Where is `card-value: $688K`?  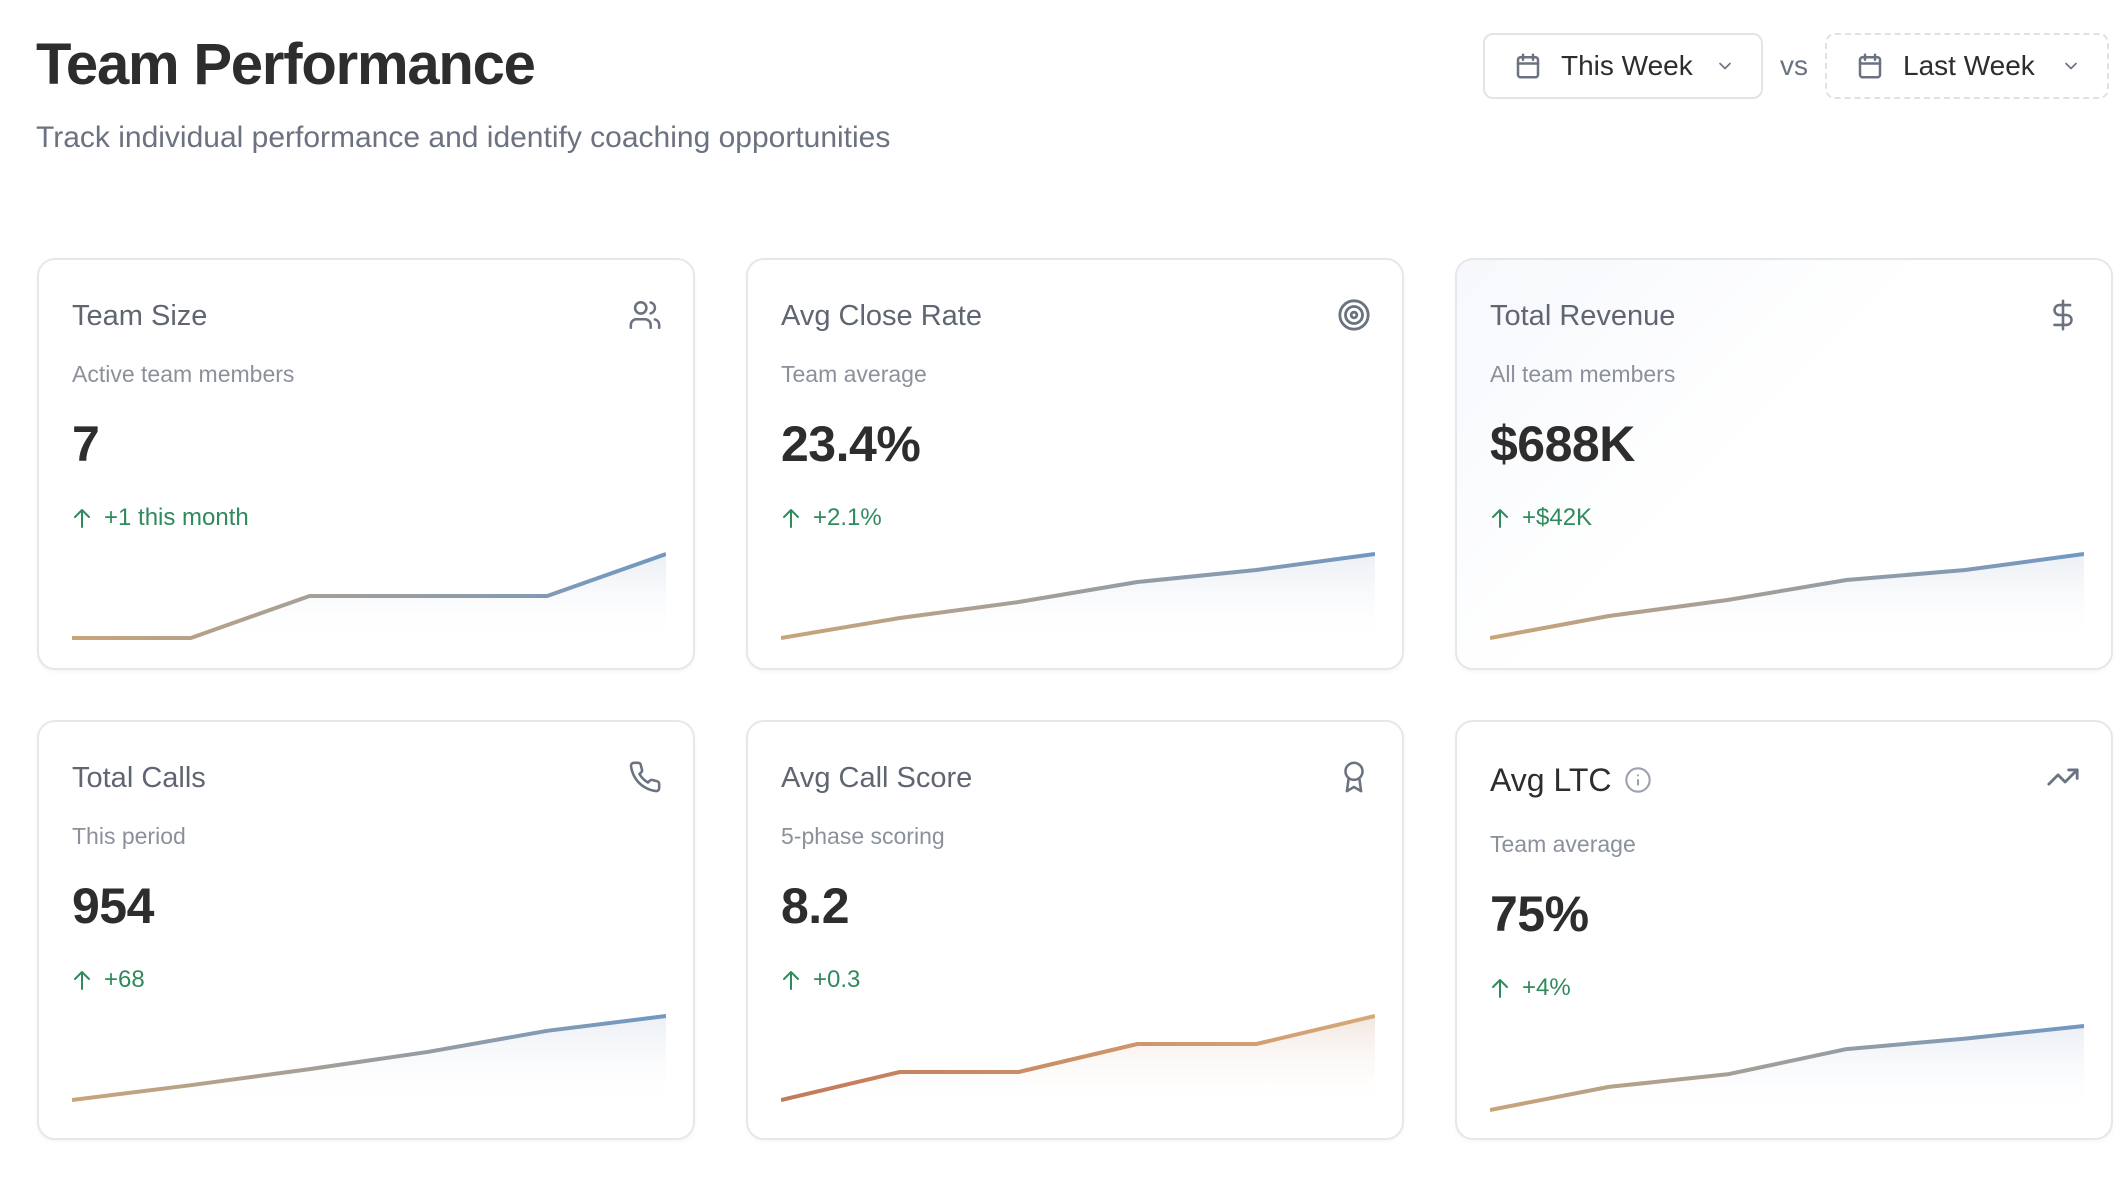 card-value: $688K is located at coordinates (1562, 444).